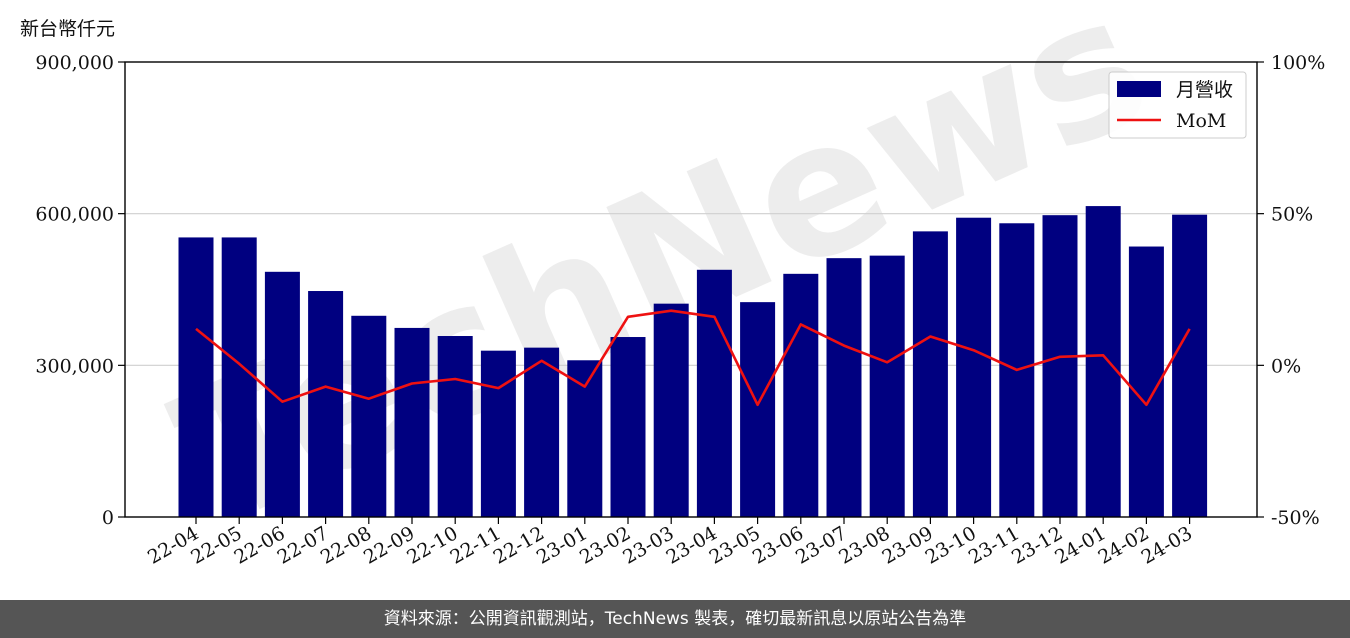  I want to click on left-tick-label: 600,000, so click(74, 215).